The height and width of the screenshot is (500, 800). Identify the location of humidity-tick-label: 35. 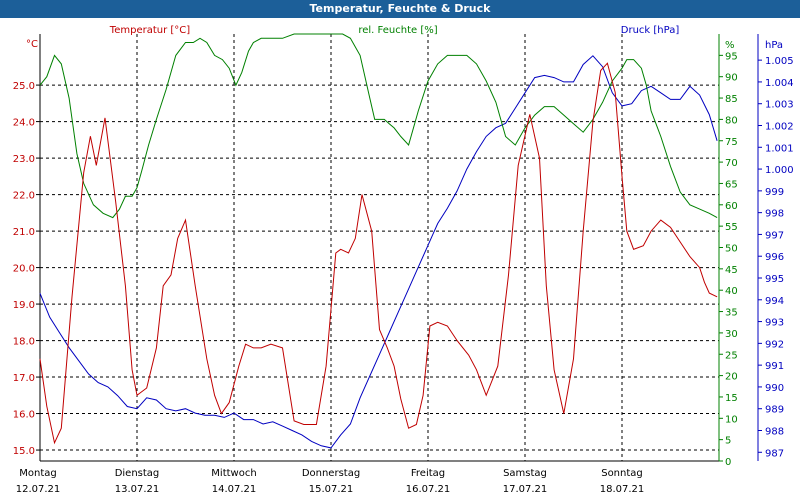
(731, 313).